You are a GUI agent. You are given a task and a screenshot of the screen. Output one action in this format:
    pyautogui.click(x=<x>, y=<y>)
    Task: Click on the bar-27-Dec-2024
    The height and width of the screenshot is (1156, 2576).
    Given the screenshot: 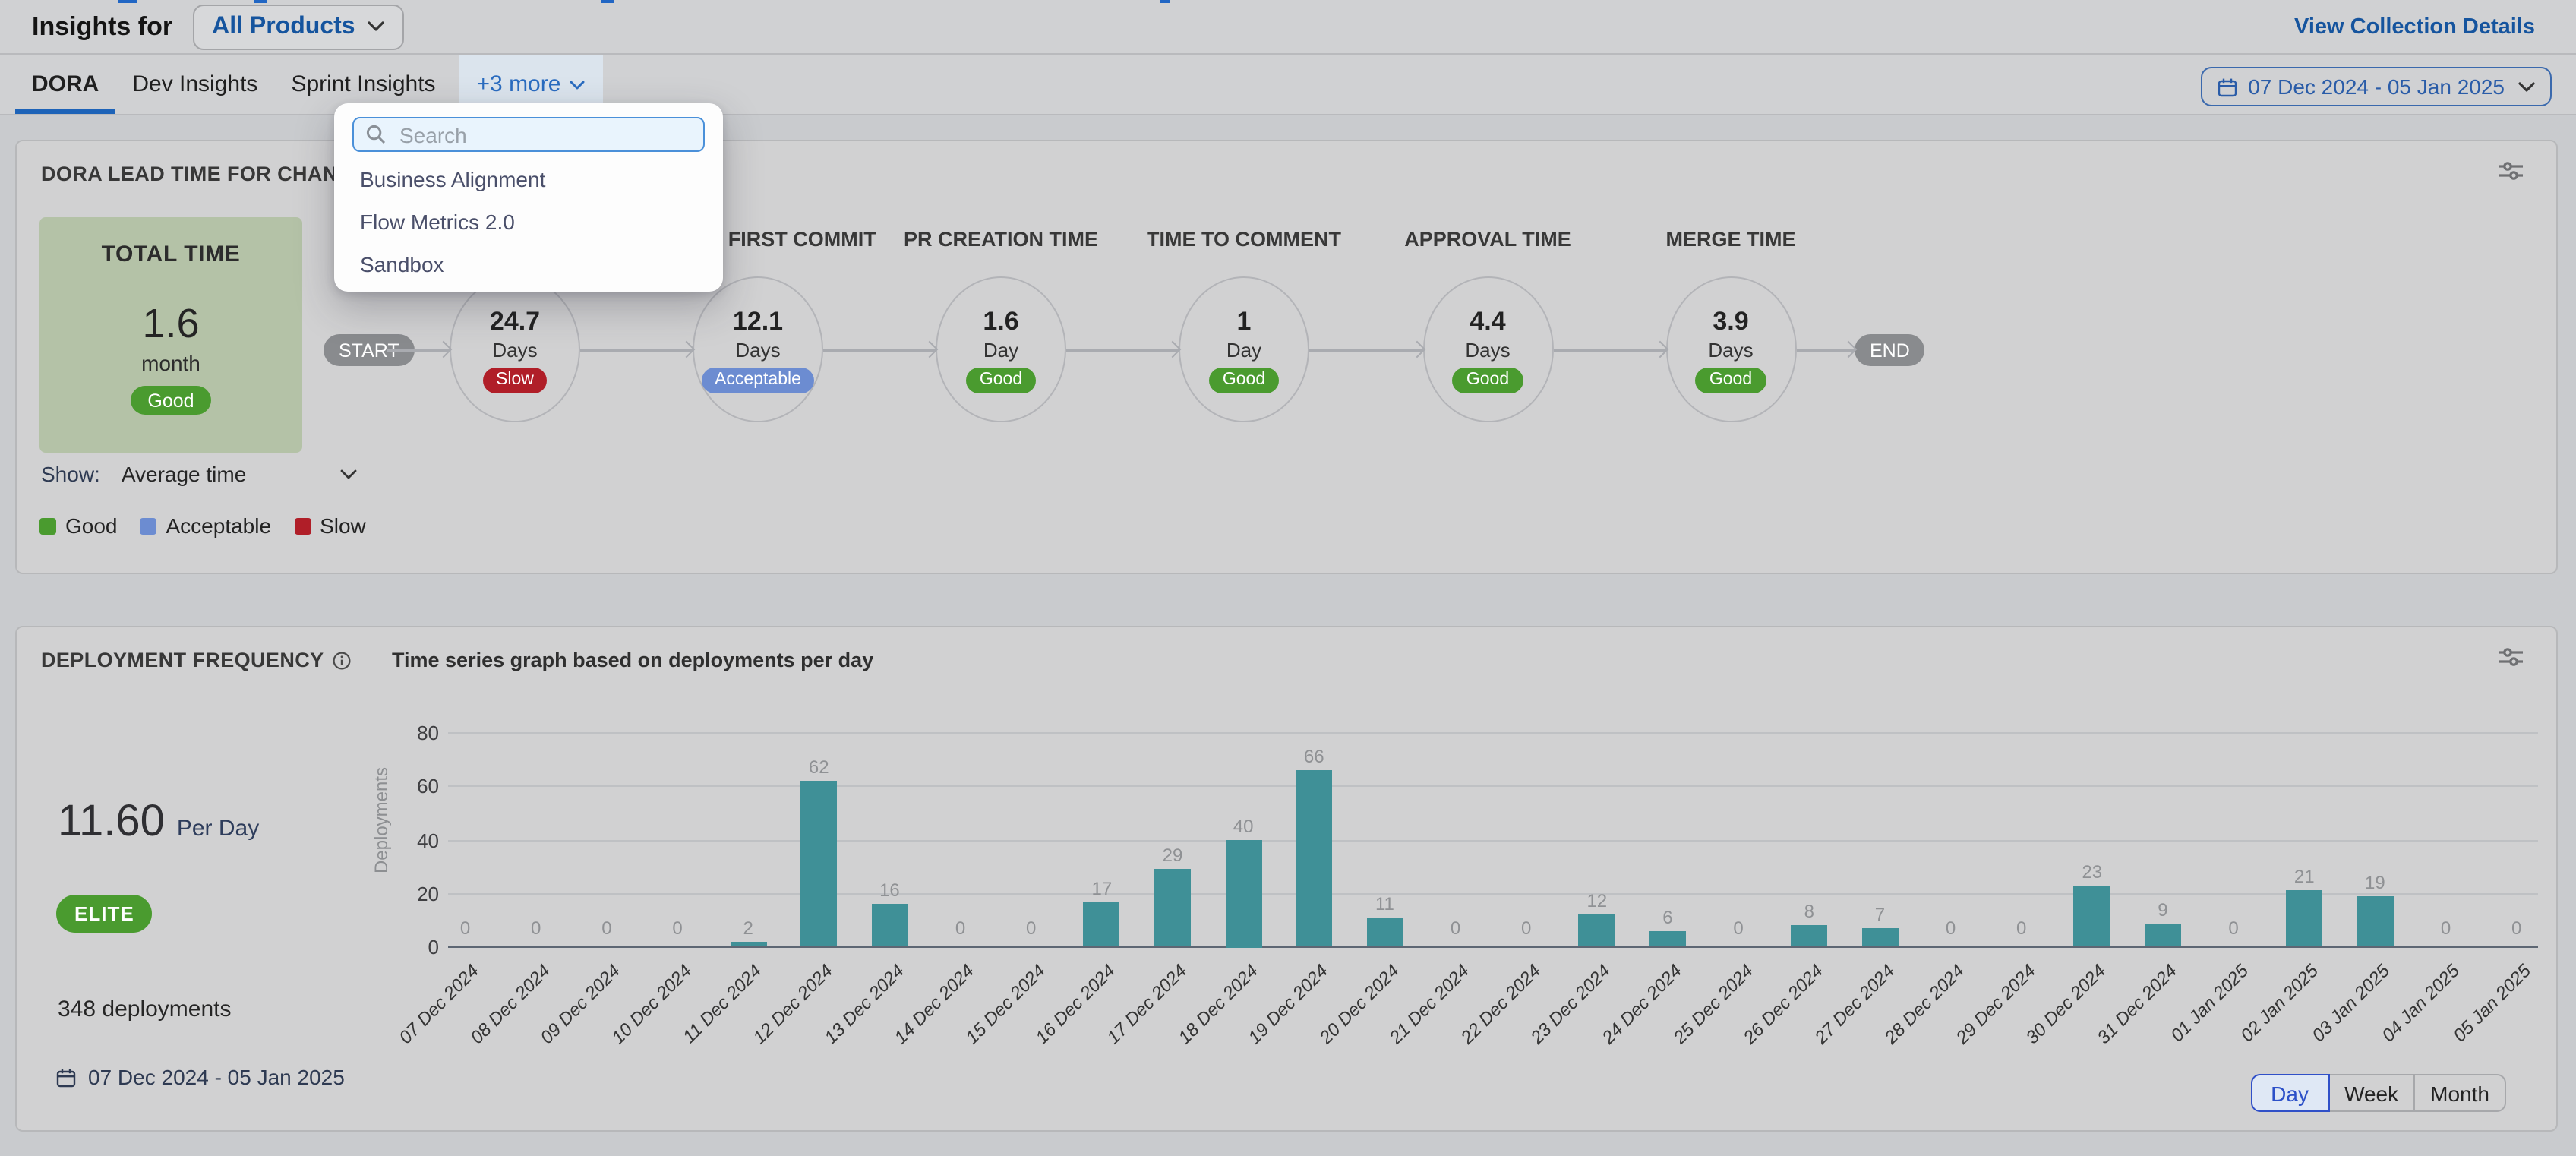 What is the action you would take?
    pyautogui.click(x=1880, y=937)
    